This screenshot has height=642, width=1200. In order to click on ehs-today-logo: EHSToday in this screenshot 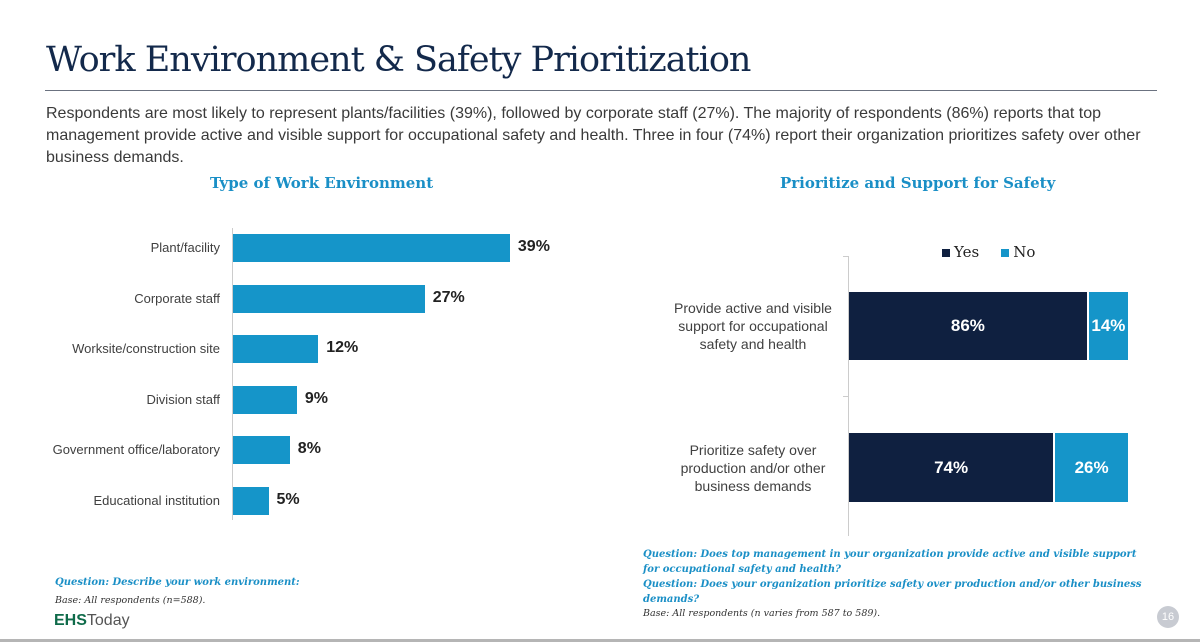, I will do `click(92, 621)`.